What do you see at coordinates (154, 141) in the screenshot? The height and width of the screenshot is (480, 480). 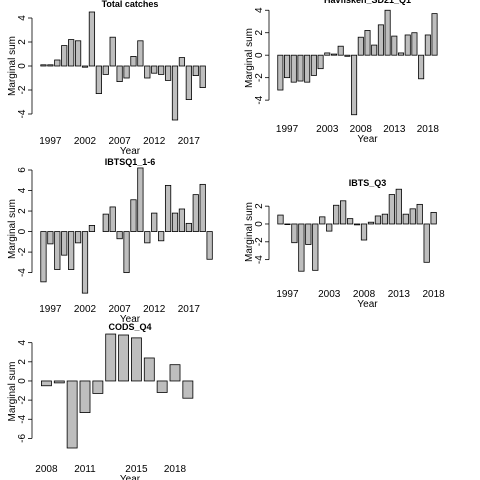 I see `x-tick-label: 2012` at bounding box center [154, 141].